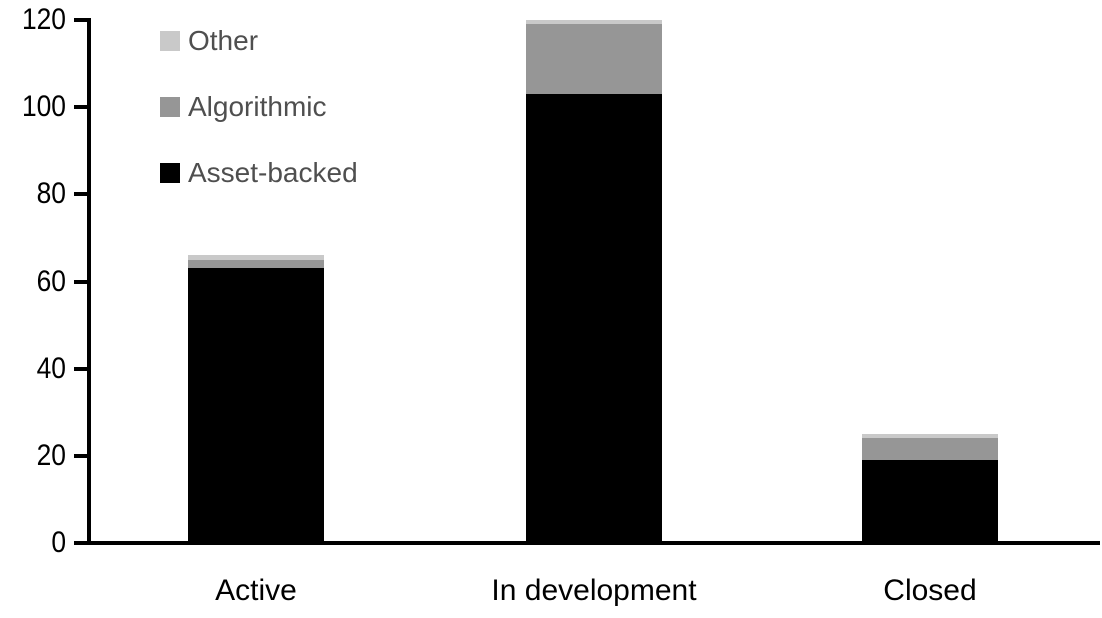 Image resolution: width=1102 pixels, height=618 pixels. Describe the element at coordinates (44, 19) in the screenshot. I see `y-tick-label: 120` at that location.